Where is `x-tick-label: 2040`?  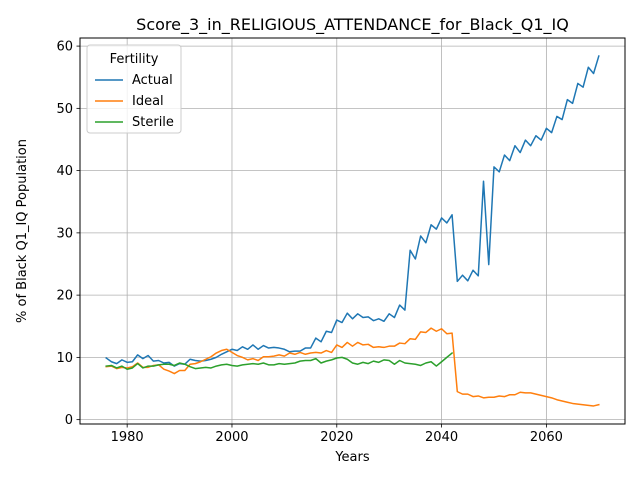 x-tick-label: 2040 is located at coordinates (441, 437).